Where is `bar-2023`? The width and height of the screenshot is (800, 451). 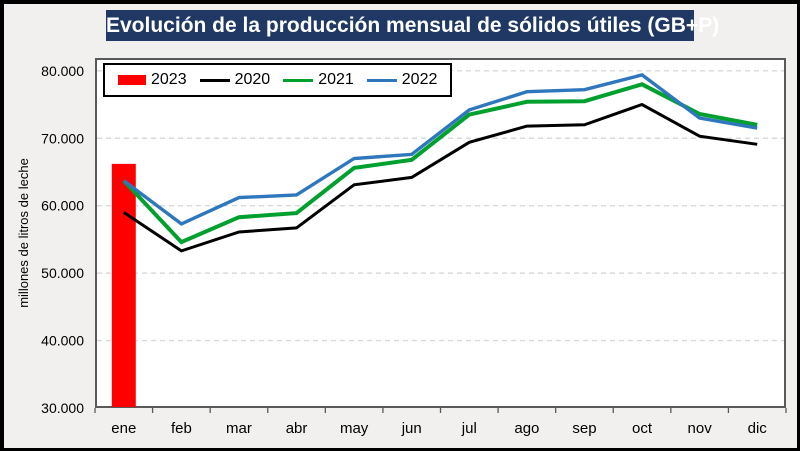
bar-2023 is located at coordinates (123, 285).